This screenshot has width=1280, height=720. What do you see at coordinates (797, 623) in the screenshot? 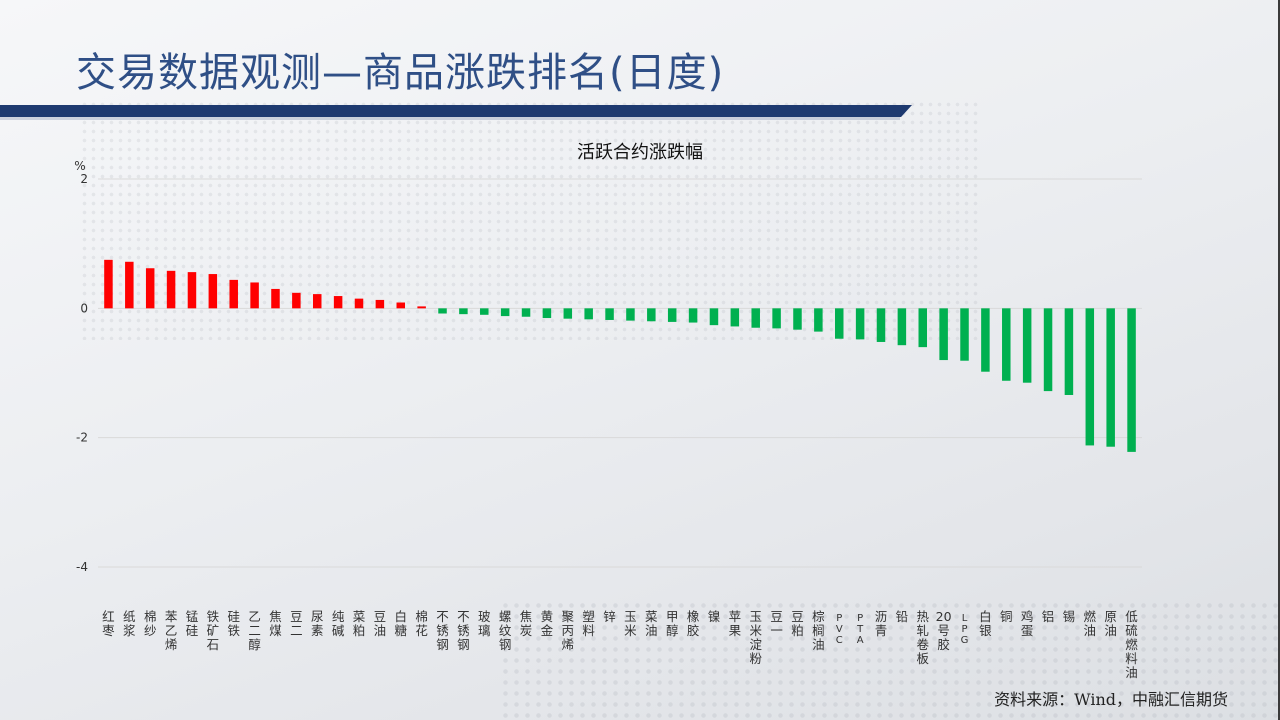
I see `x-tick-label: 豆粕` at bounding box center [797, 623].